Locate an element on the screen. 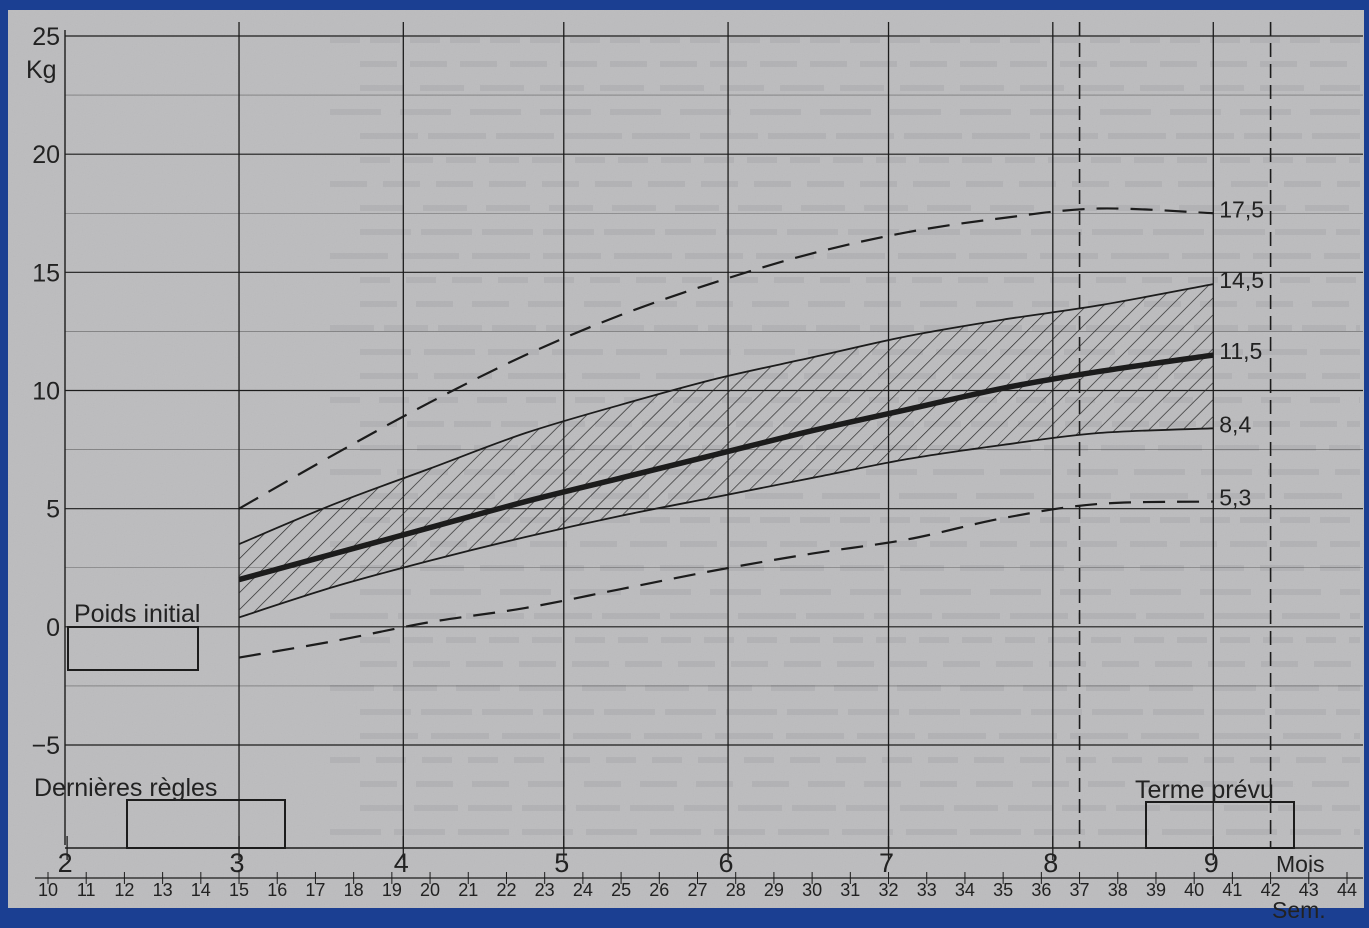  week-tick-label: 39 is located at coordinates (1156, 890).